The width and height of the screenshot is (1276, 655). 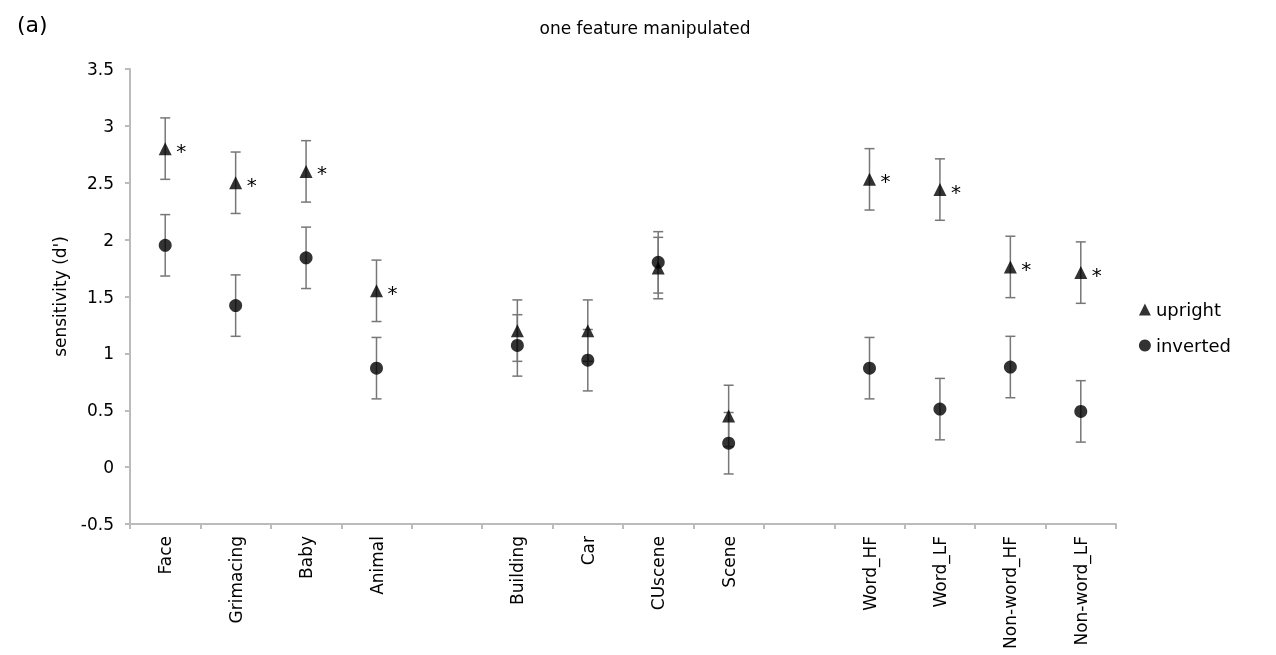 I want to click on x-tick-label: Non-word_HF, so click(x=1011, y=592).